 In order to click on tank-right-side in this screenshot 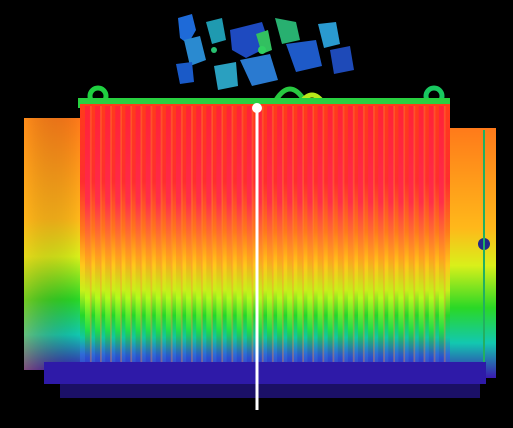, I will do `click(473, 253)`.